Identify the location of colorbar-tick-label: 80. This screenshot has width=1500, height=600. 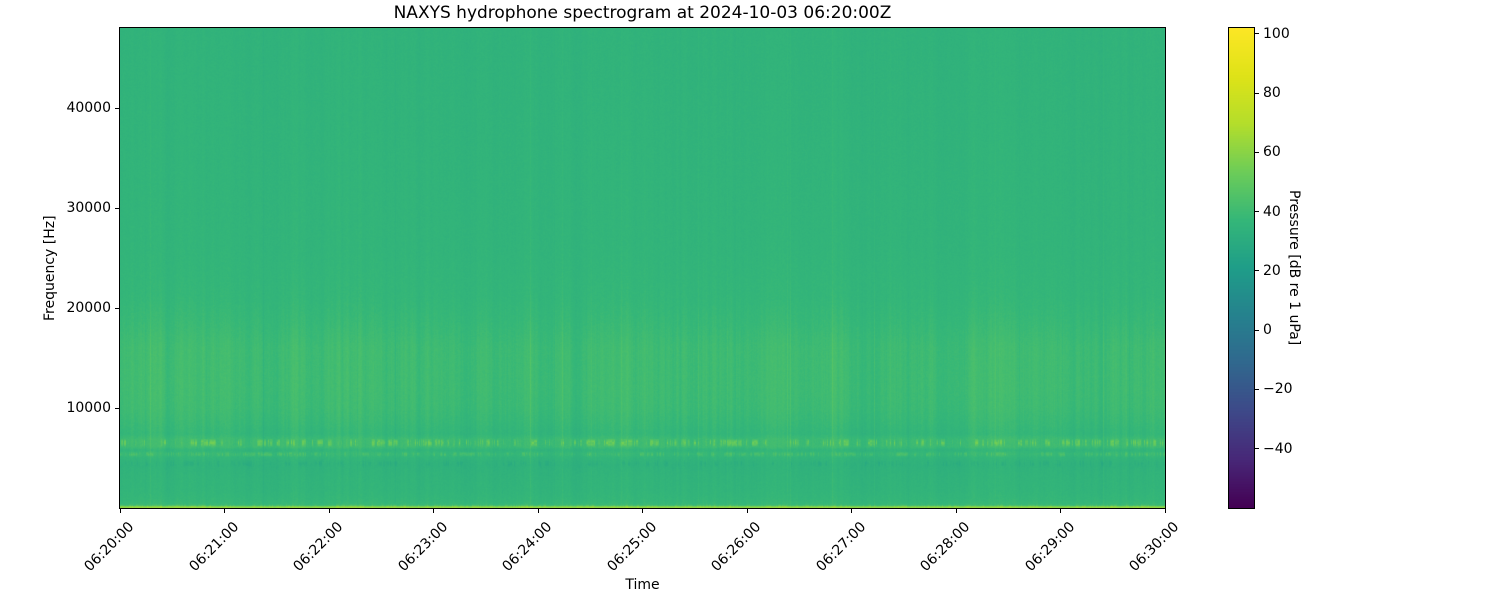
(1272, 93).